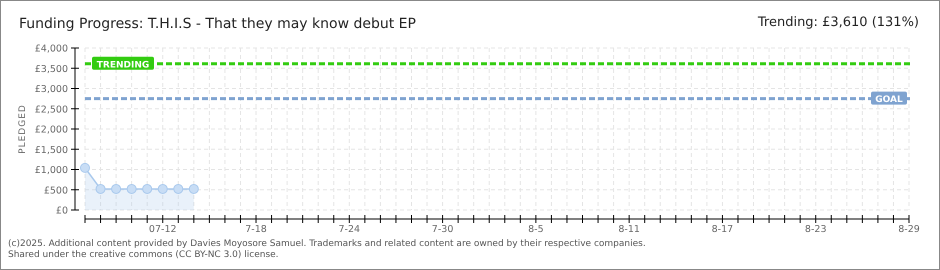 The height and width of the screenshot is (270, 940). What do you see at coordinates (629, 229) in the screenshot?
I see `x-tick-label: 8-11` at bounding box center [629, 229].